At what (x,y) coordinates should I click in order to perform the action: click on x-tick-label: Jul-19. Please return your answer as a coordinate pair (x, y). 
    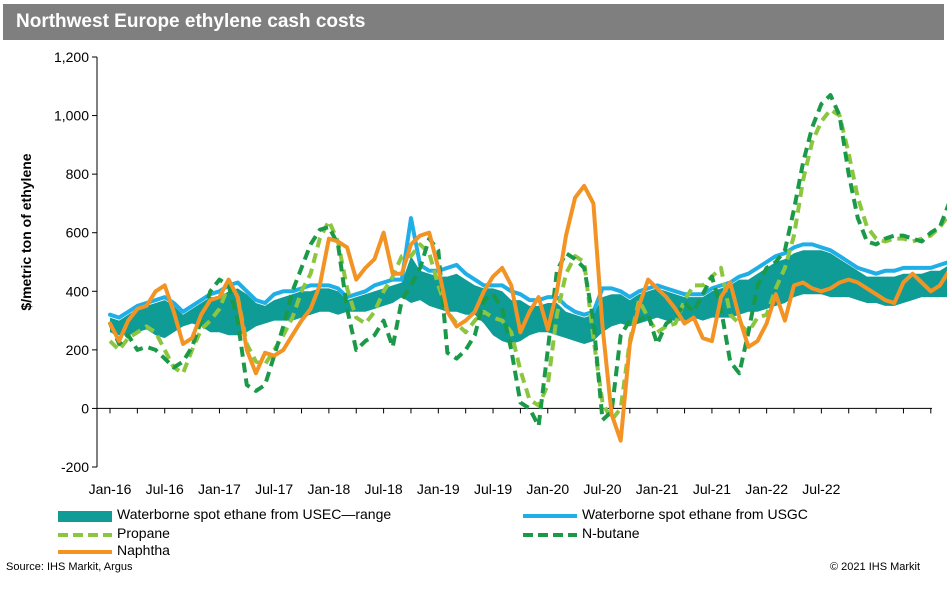
    Looking at the image, I should click on (493, 489).